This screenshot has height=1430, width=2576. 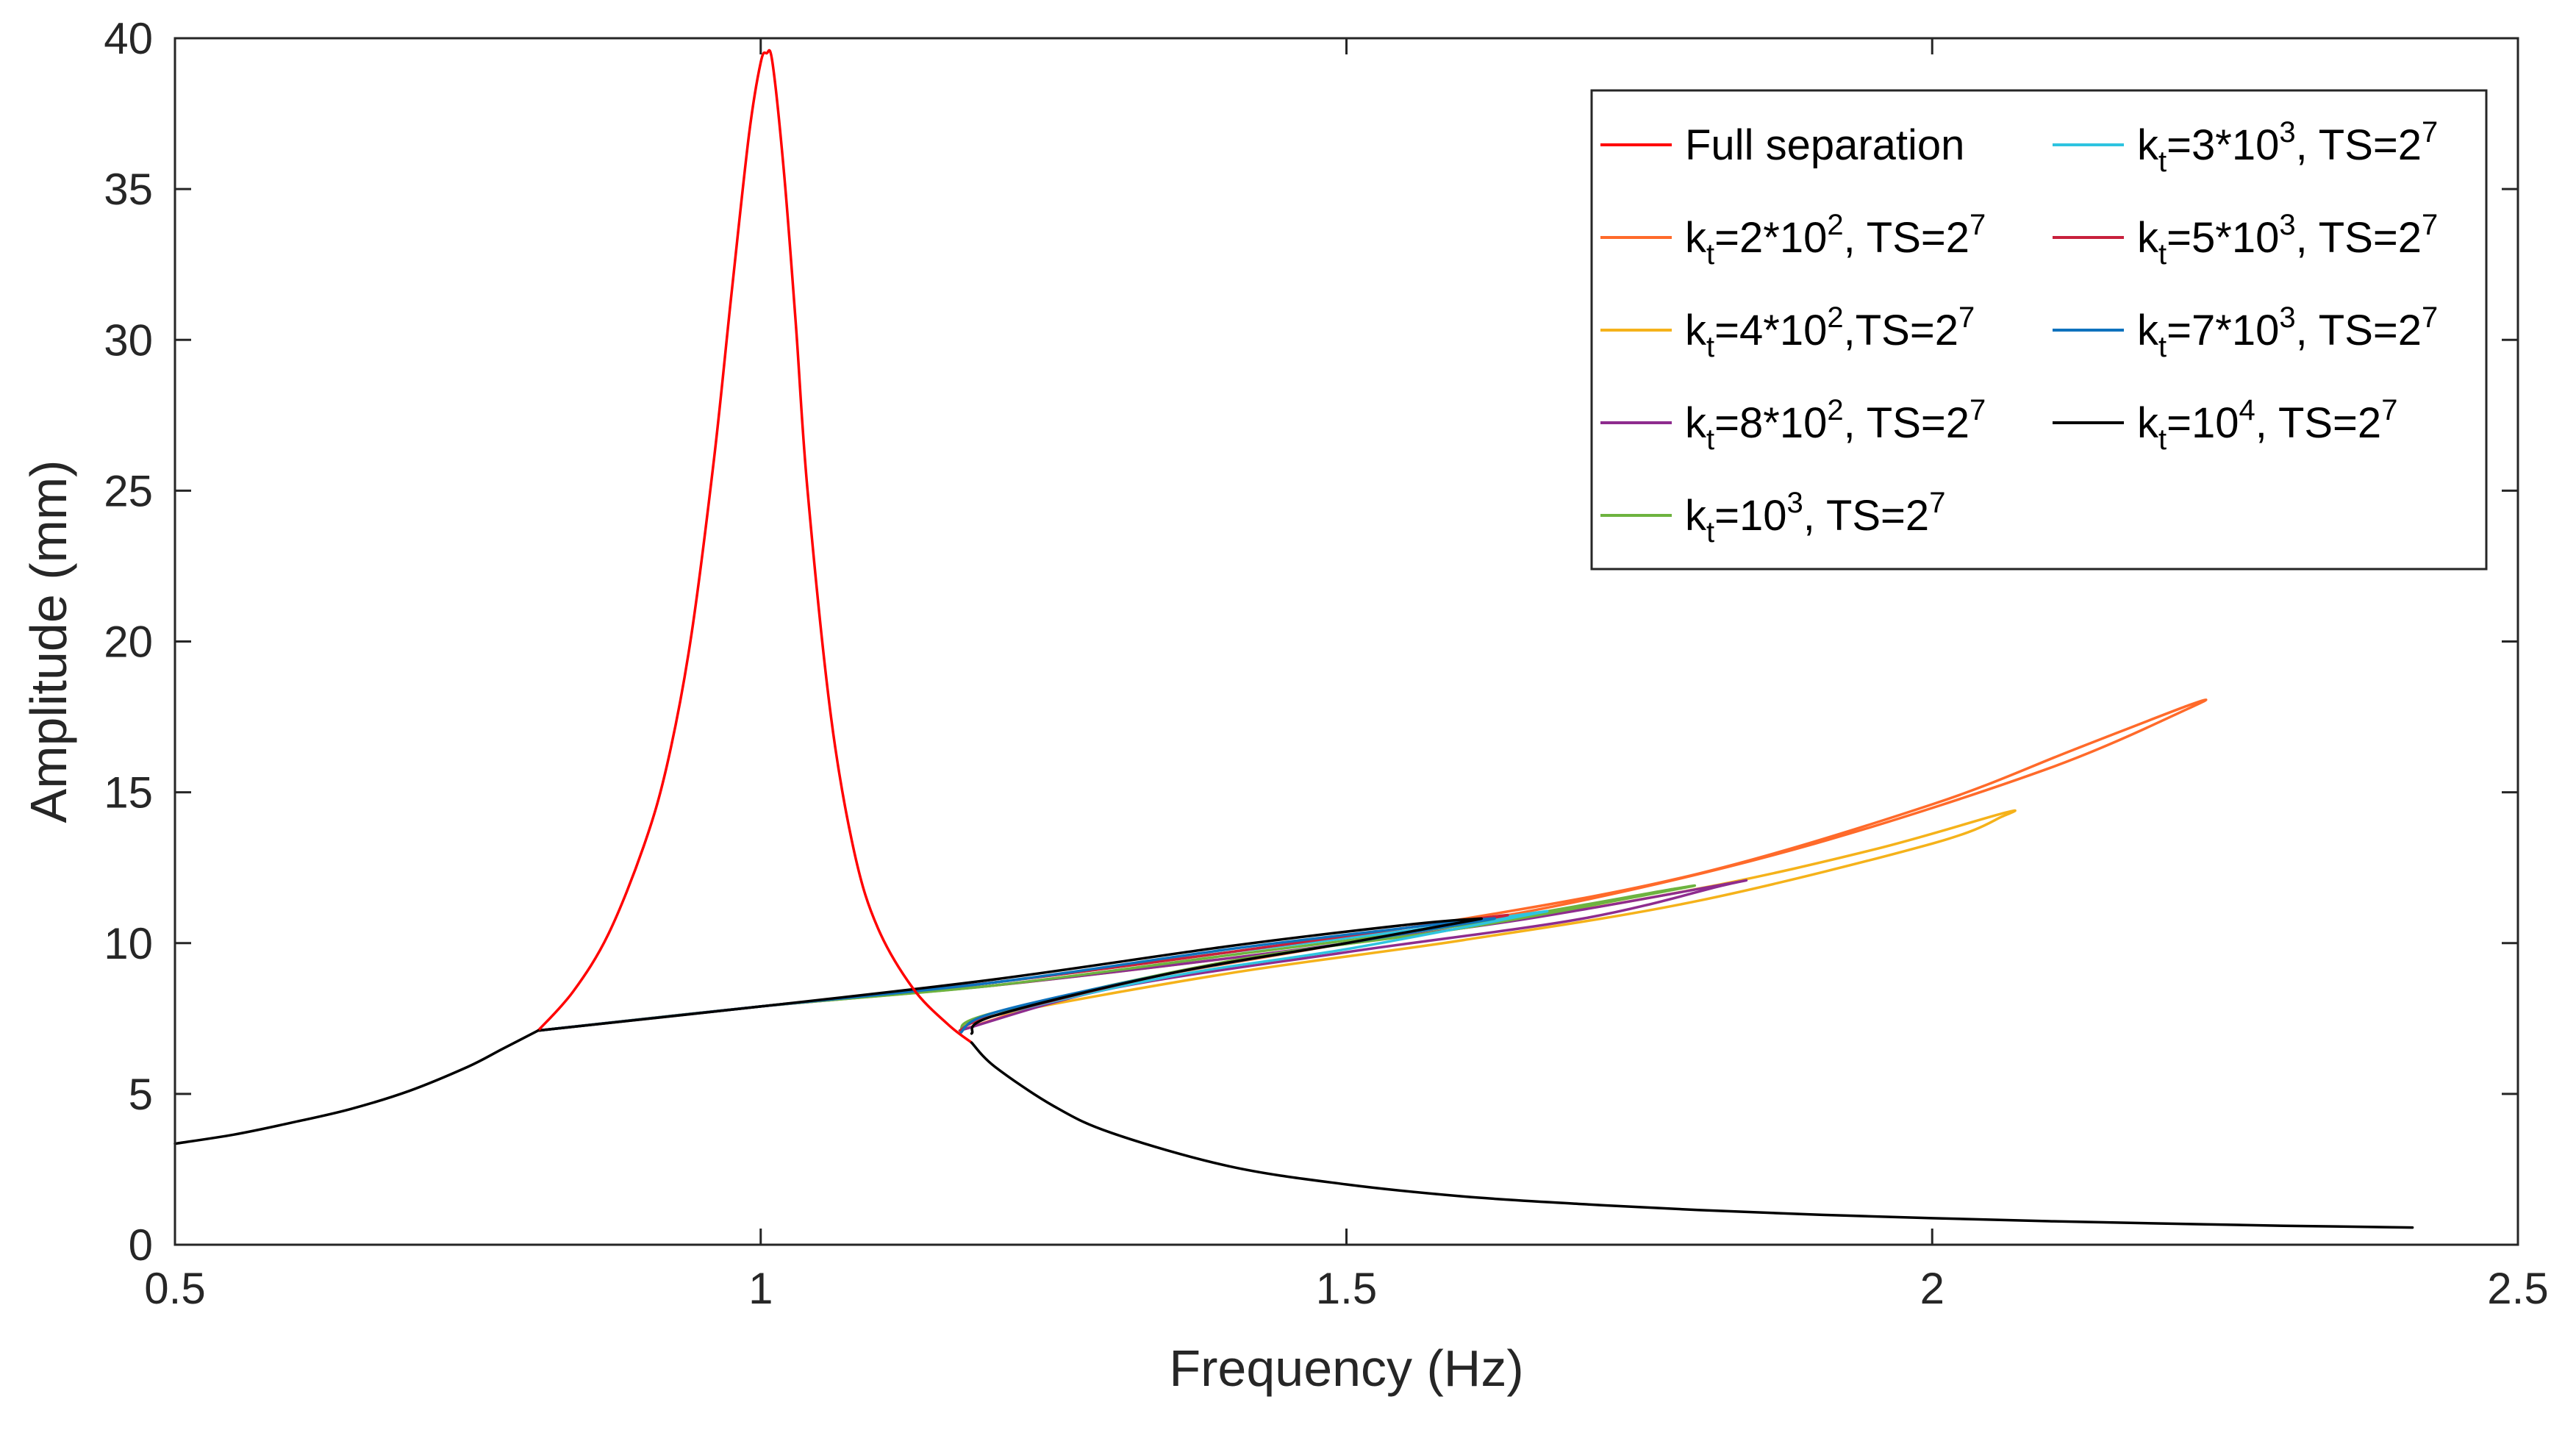 What do you see at coordinates (141, 1245) in the screenshot?
I see `y-tick-label: 0` at bounding box center [141, 1245].